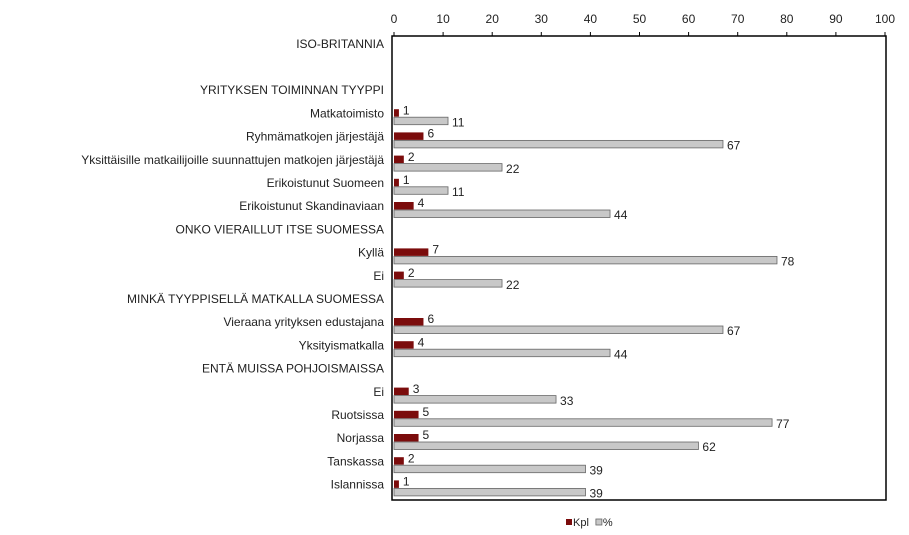 The width and height of the screenshot is (909, 535). I want to click on y-tick-label: ISO-BRITANNIA, so click(340, 44).